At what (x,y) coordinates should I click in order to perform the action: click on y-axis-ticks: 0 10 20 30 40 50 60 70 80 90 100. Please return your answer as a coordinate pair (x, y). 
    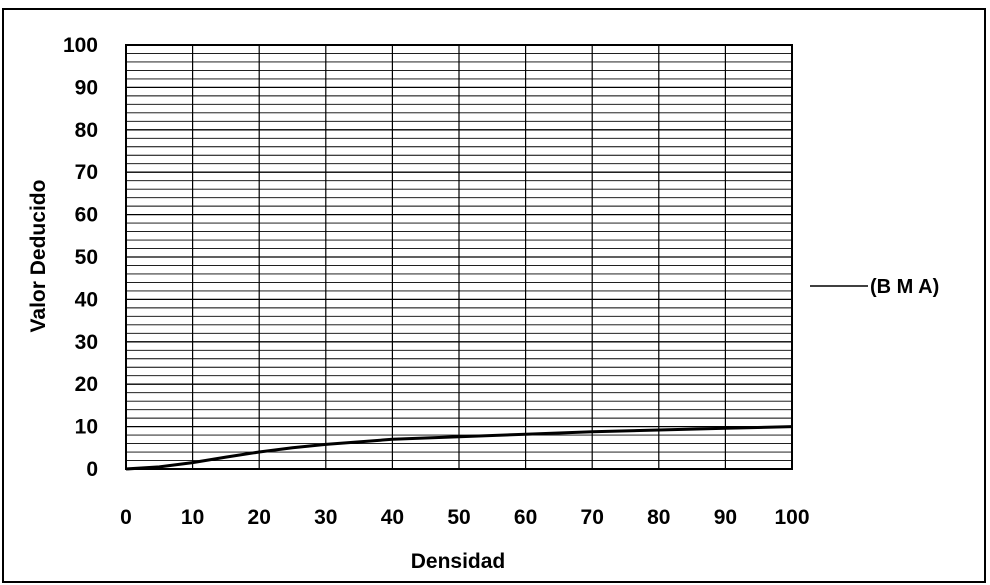
    Looking at the image, I should click on (80, 257).